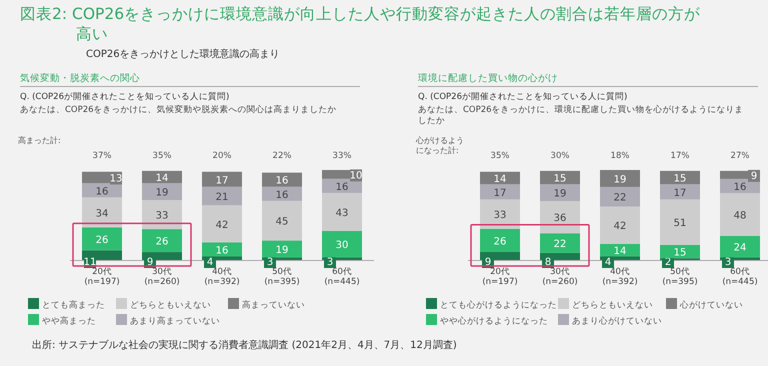 The image size is (768, 366). What do you see at coordinates (494, 321) in the screenshot?
I see `legend-label: やや心がけるようになった` at bounding box center [494, 321].